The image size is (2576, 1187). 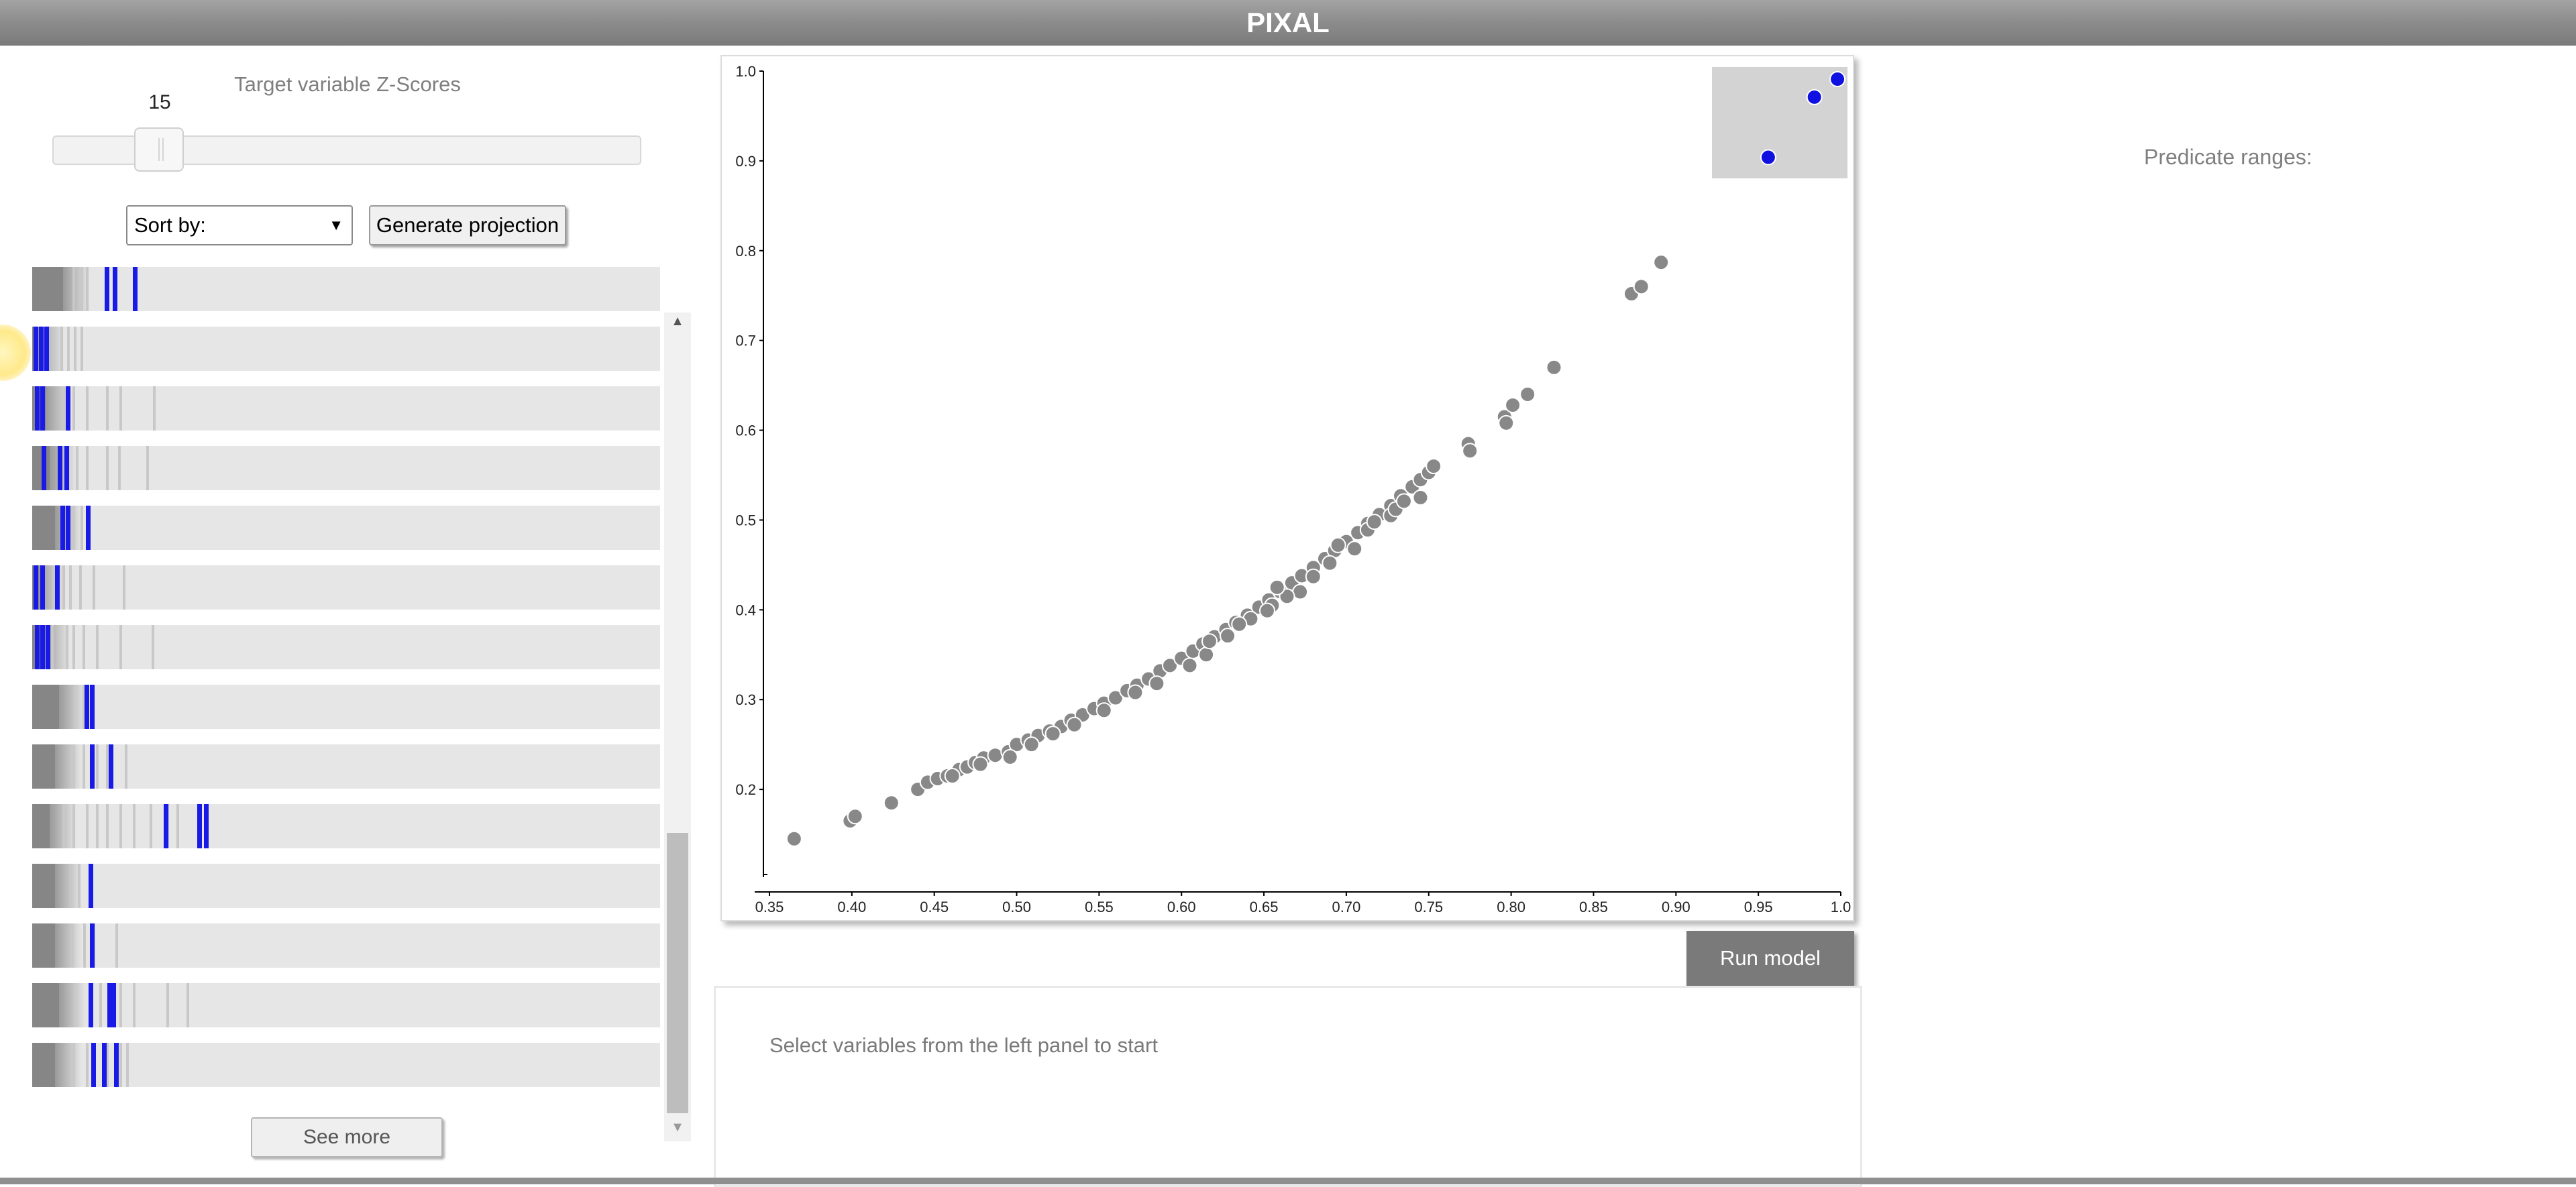 I want to click on zscore-slider-handle, so click(x=159, y=149).